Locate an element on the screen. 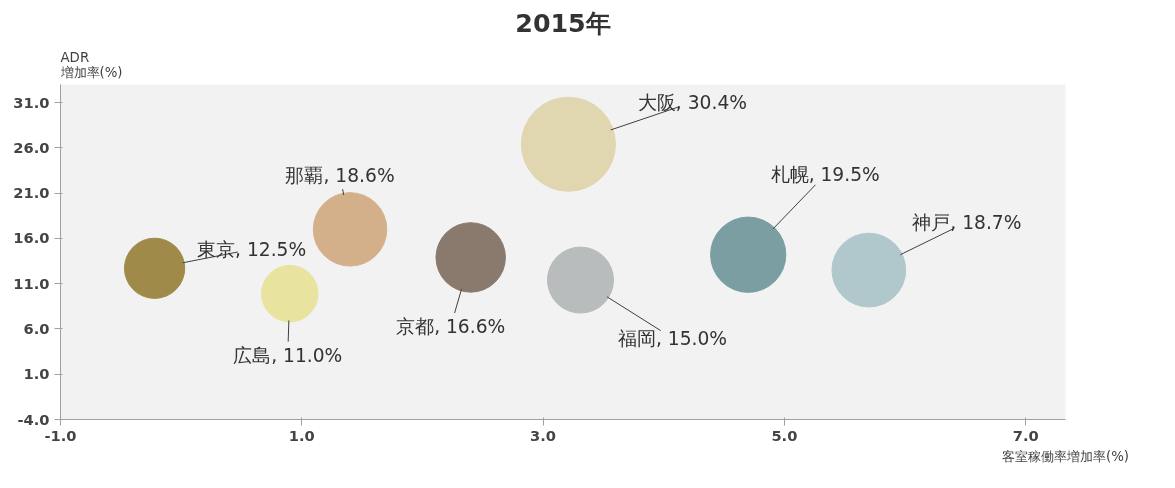 The height and width of the screenshot is (488, 1175). x-tick-label: 5.0 is located at coordinates (784, 435).